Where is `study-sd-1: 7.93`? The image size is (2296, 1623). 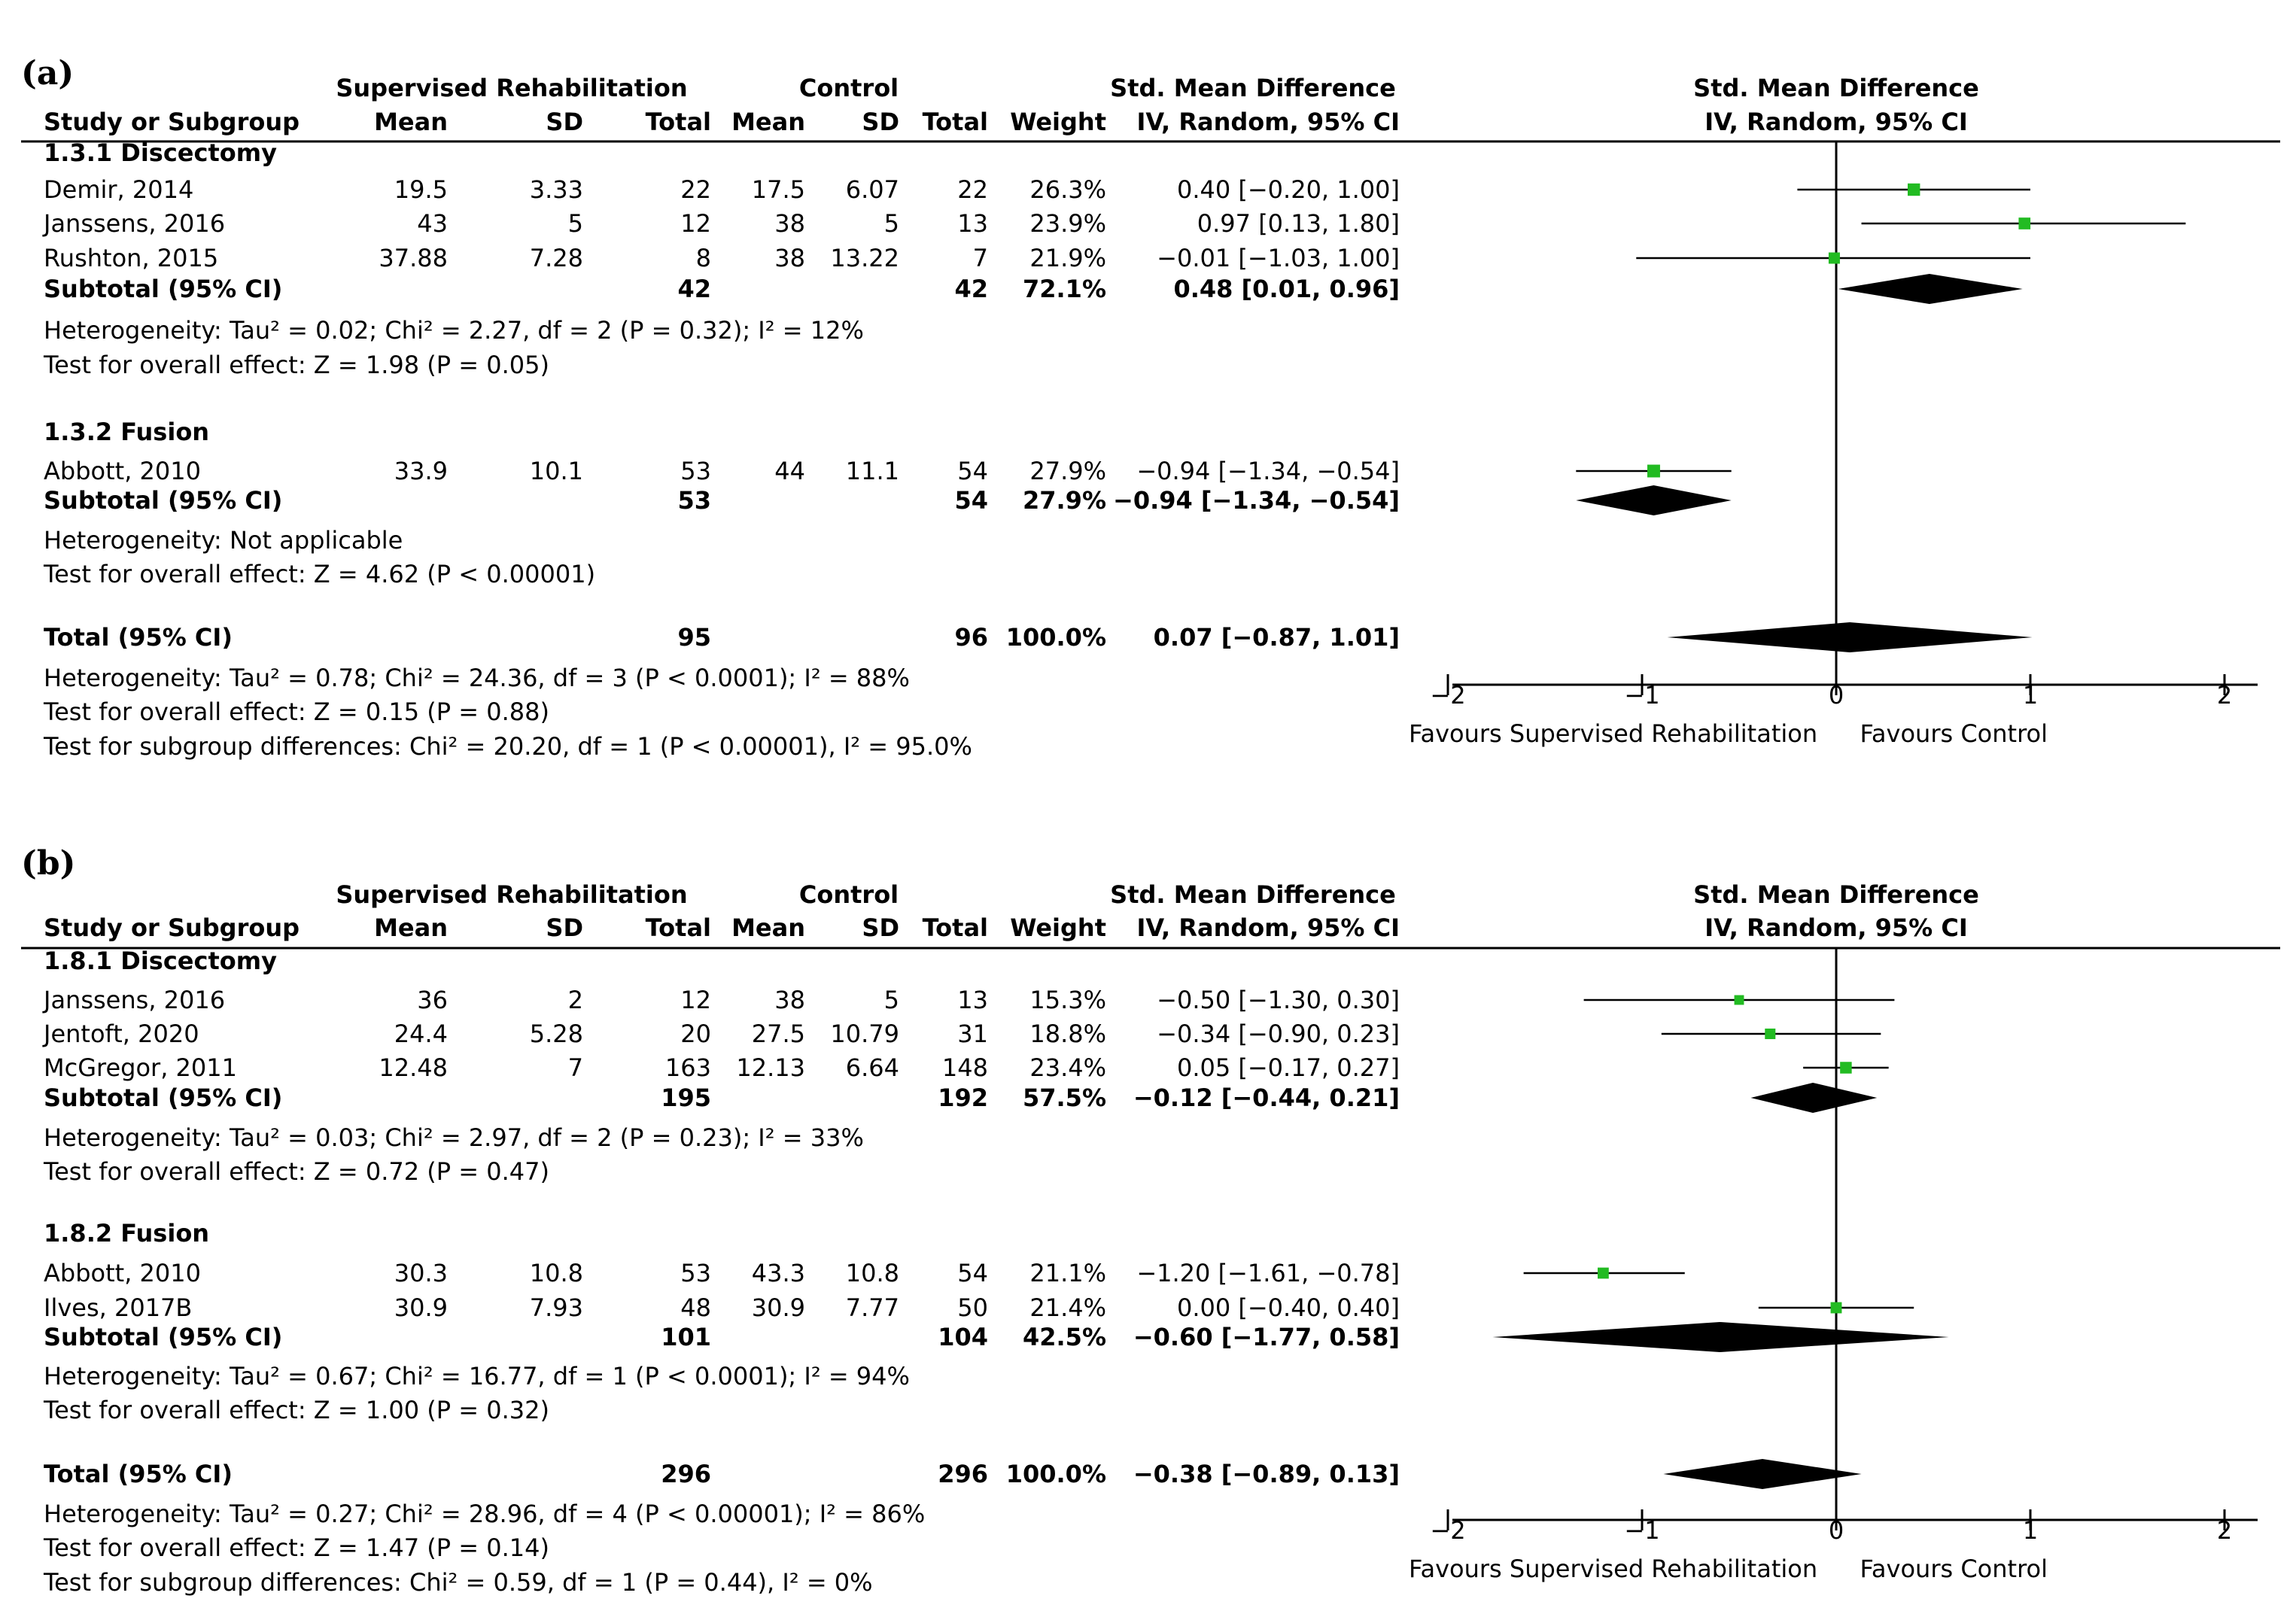
study-sd-1: 7.93 is located at coordinates (556, 1307).